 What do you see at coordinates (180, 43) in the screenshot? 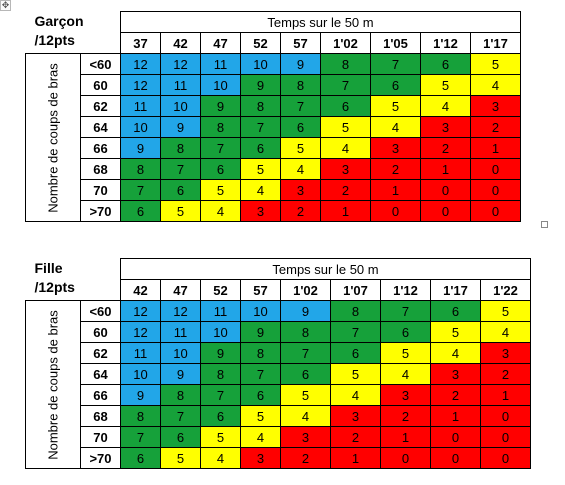
I see `time-header-cell: 42` at bounding box center [180, 43].